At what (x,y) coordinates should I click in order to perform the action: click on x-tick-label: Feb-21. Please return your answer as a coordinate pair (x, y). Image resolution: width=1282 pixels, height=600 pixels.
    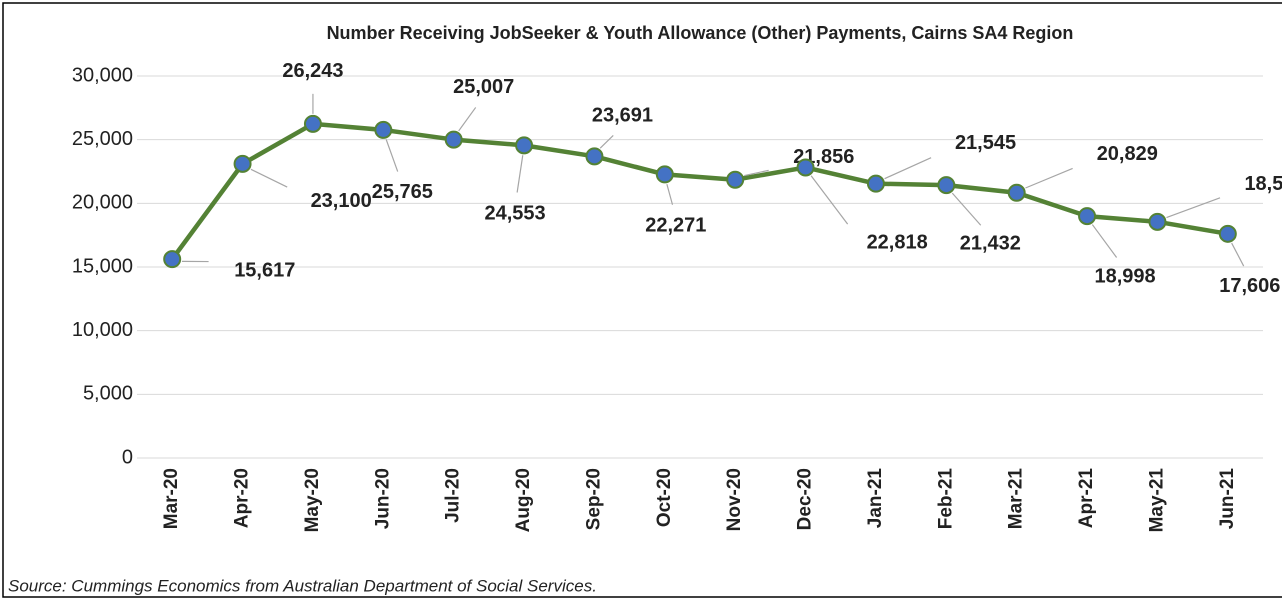
    Looking at the image, I should click on (945, 499).